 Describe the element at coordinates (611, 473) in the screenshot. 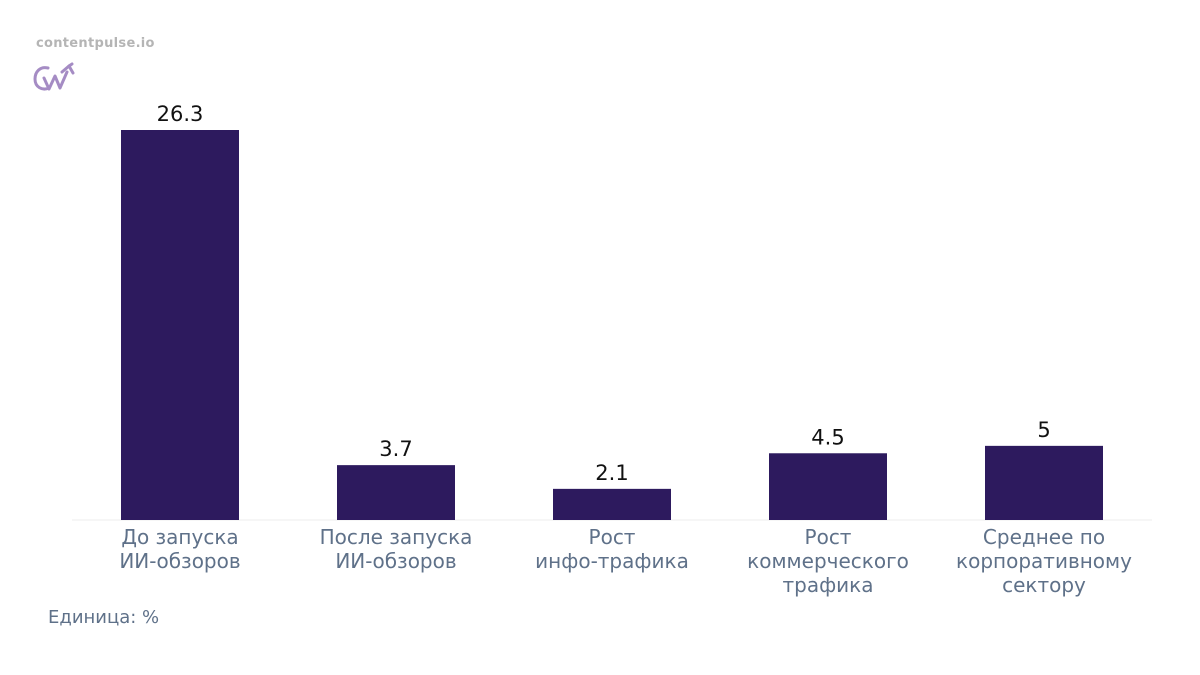

I see `value-label-3: 2.1` at that location.